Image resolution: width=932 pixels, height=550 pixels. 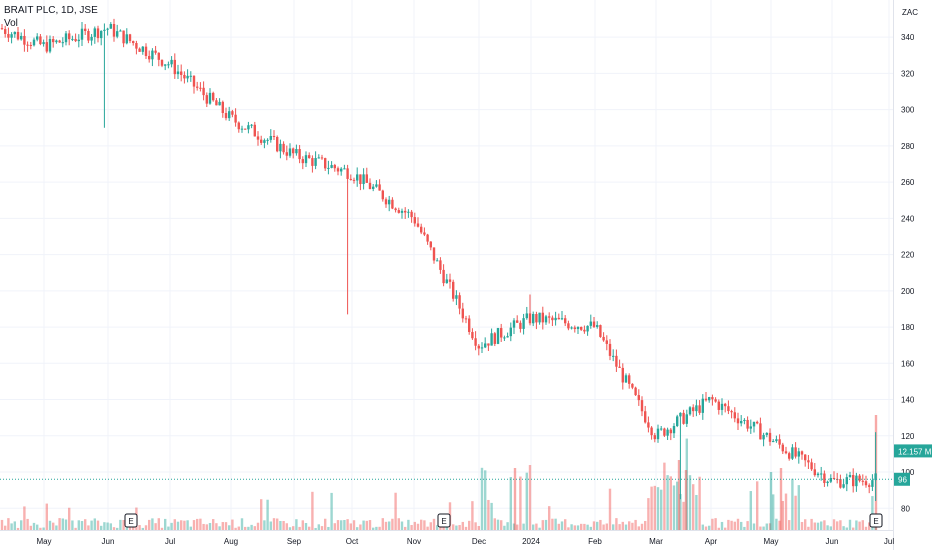 What do you see at coordinates (905, 508) in the screenshot?
I see `price-tick-label: 80` at bounding box center [905, 508].